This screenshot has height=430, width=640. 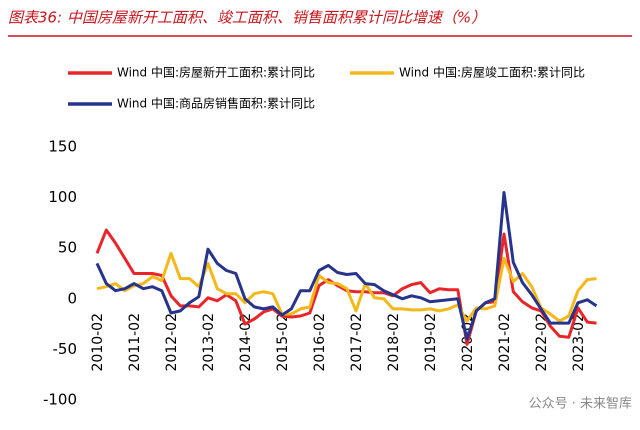 I want to click on y-tick-label: 50, so click(x=67, y=248).